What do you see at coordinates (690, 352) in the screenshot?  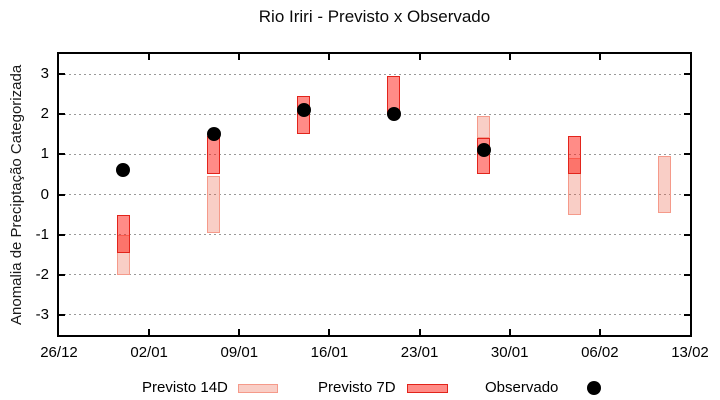 I see `x-tick-label: 13/02` at bounding box center [690, 352].